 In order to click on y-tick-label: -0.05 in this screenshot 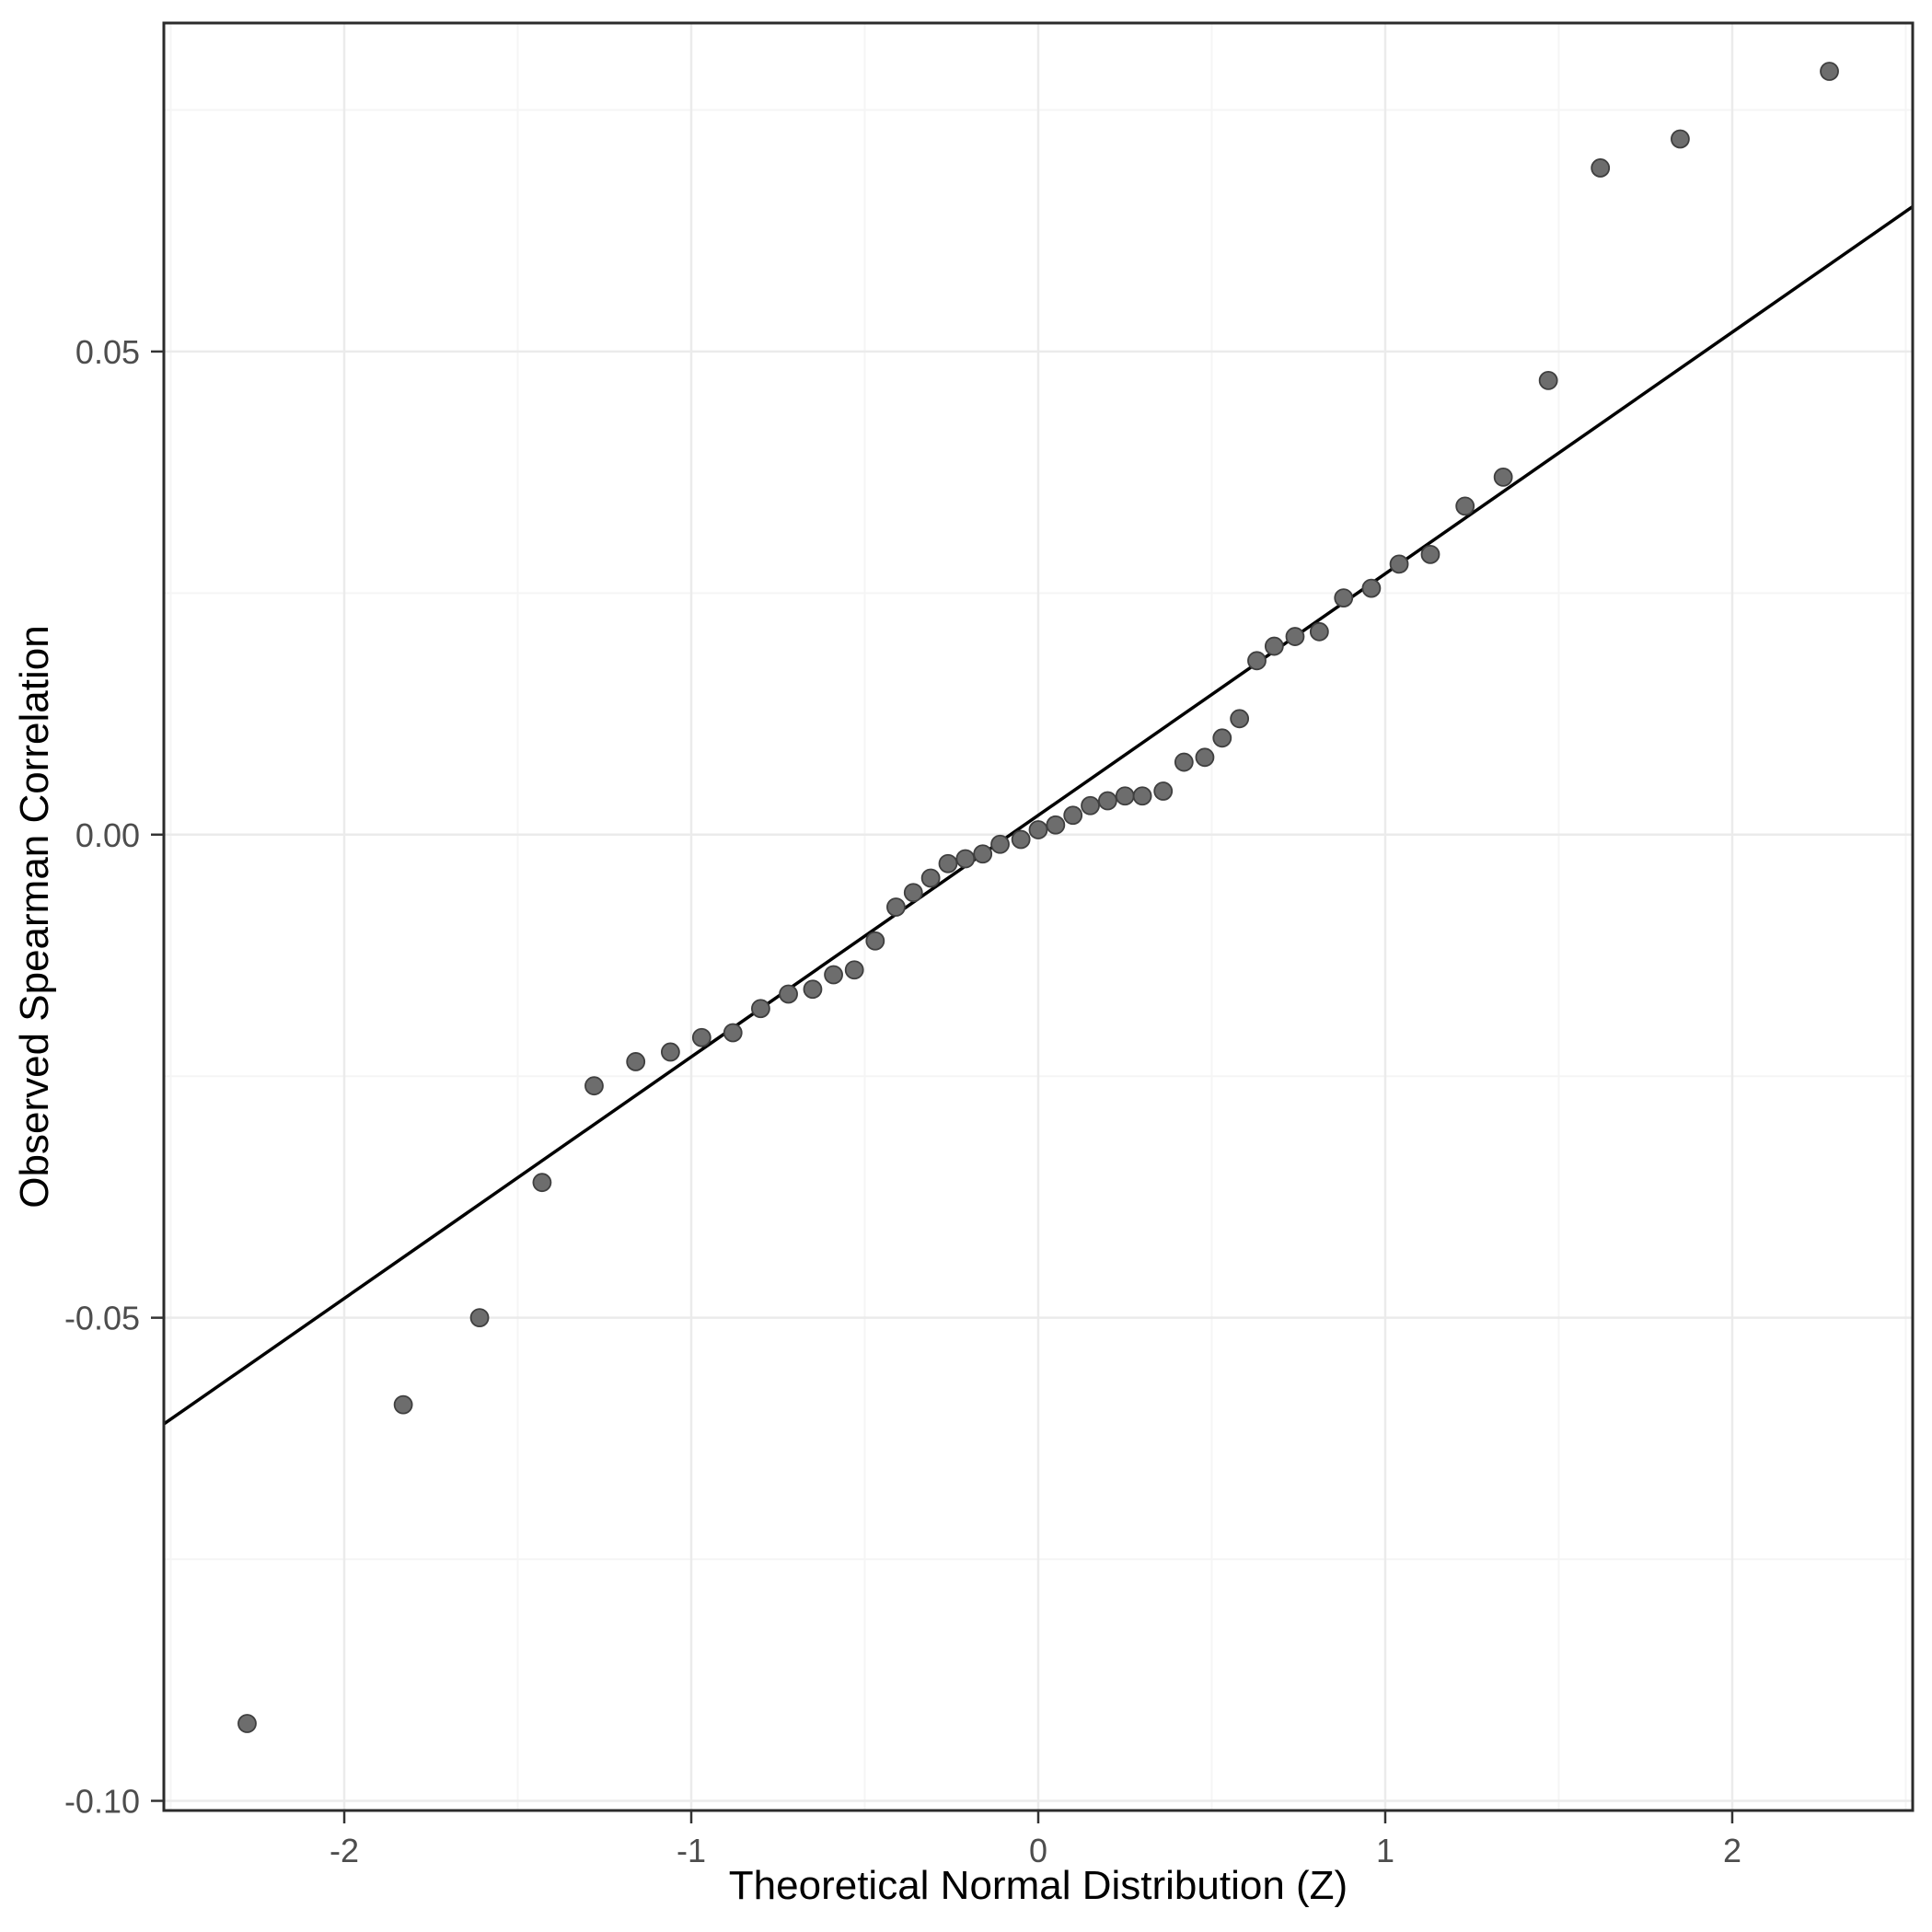, I will do `click(102, 1319)`.